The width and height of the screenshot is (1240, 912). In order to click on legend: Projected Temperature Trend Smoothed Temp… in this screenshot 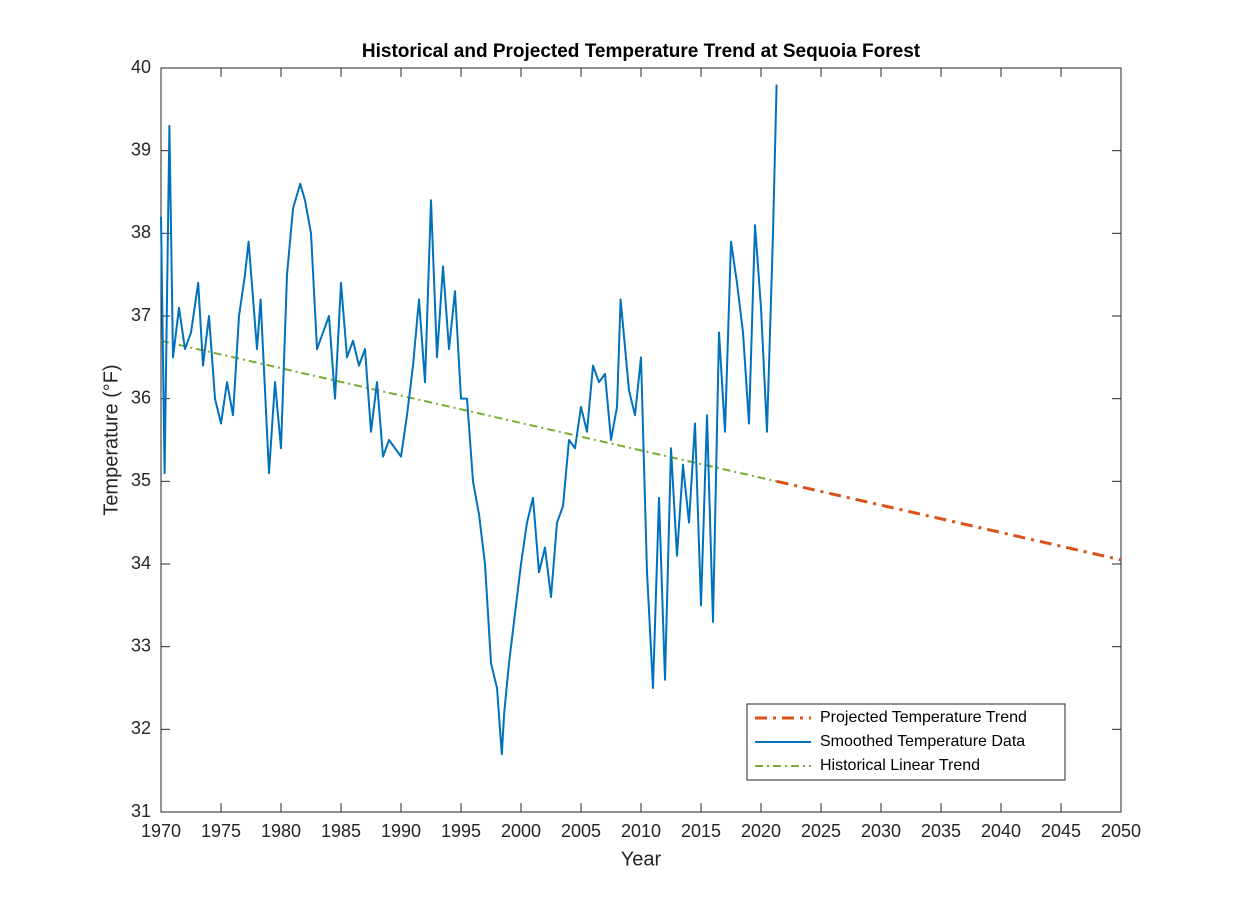, I will do `click(906, 742)`.